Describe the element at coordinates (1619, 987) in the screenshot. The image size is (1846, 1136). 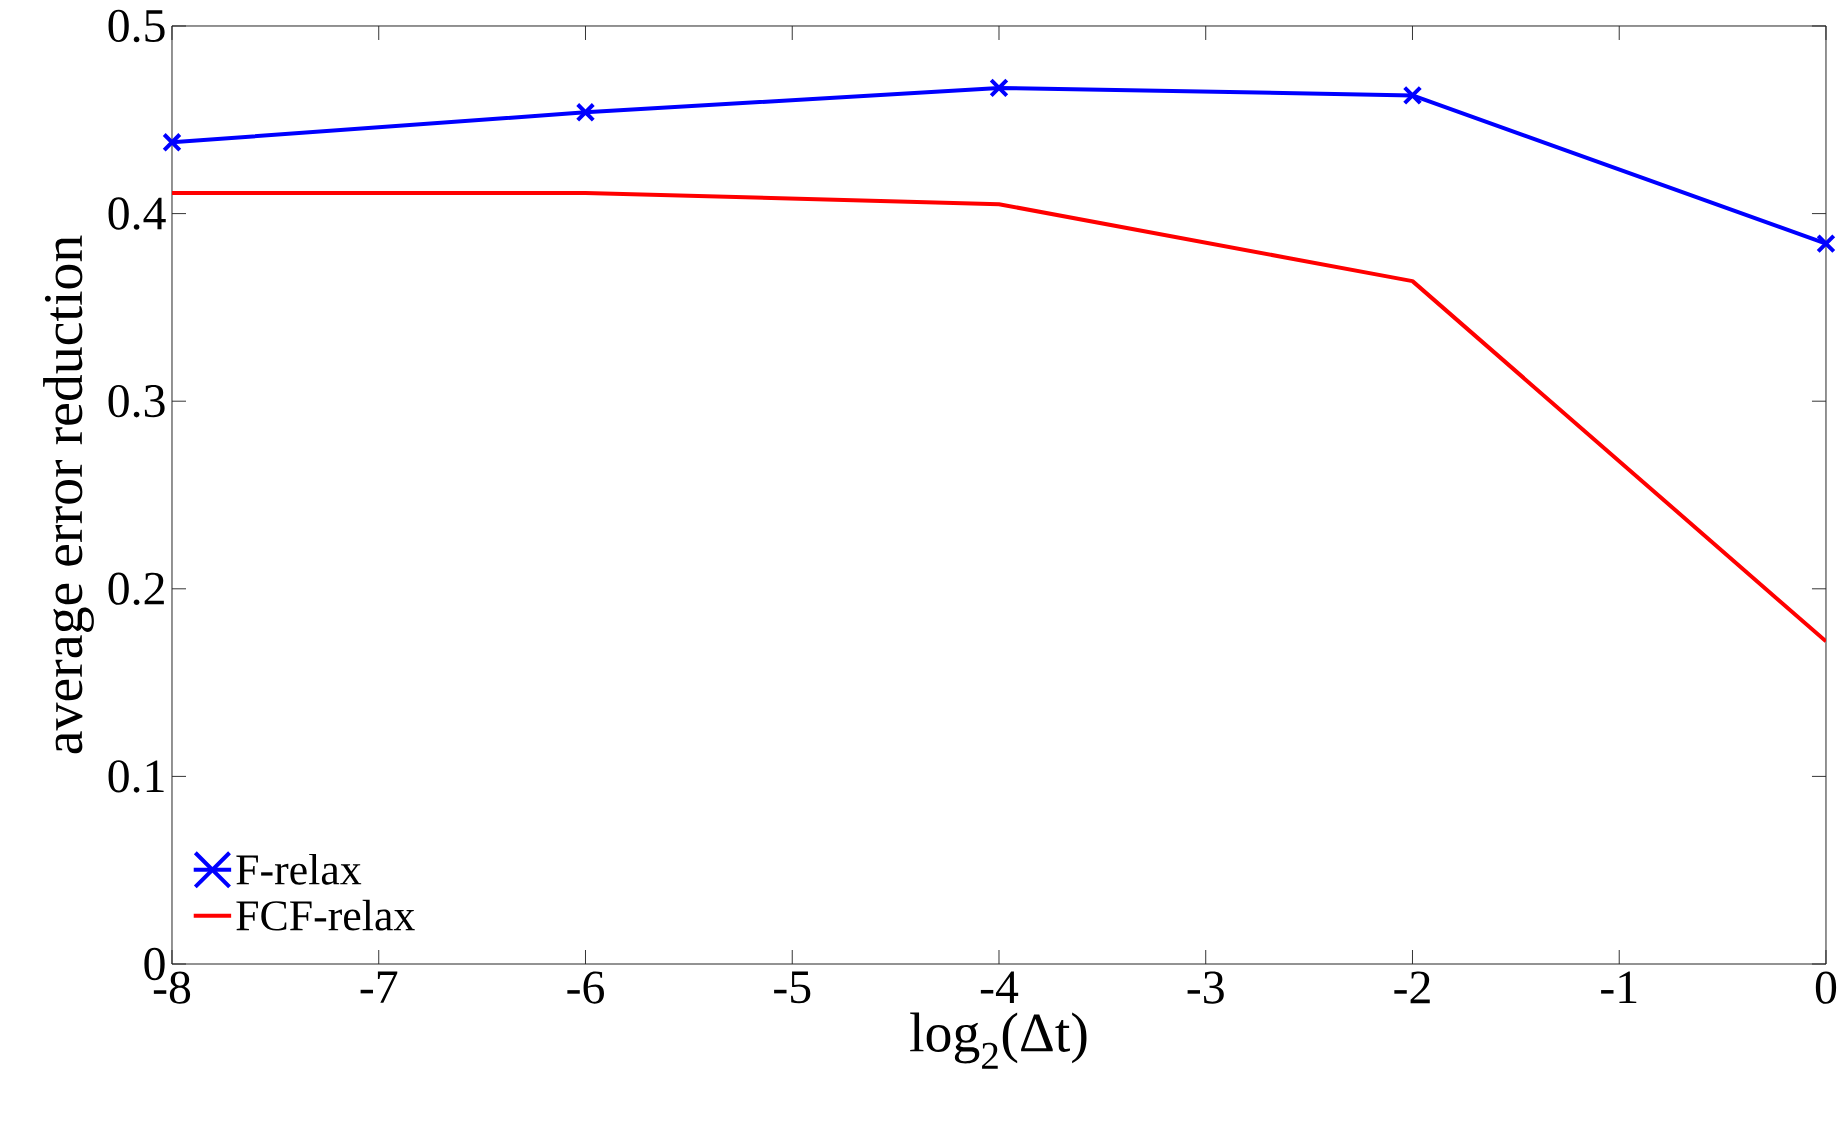
I see `x-tick-label: -1` at that location.